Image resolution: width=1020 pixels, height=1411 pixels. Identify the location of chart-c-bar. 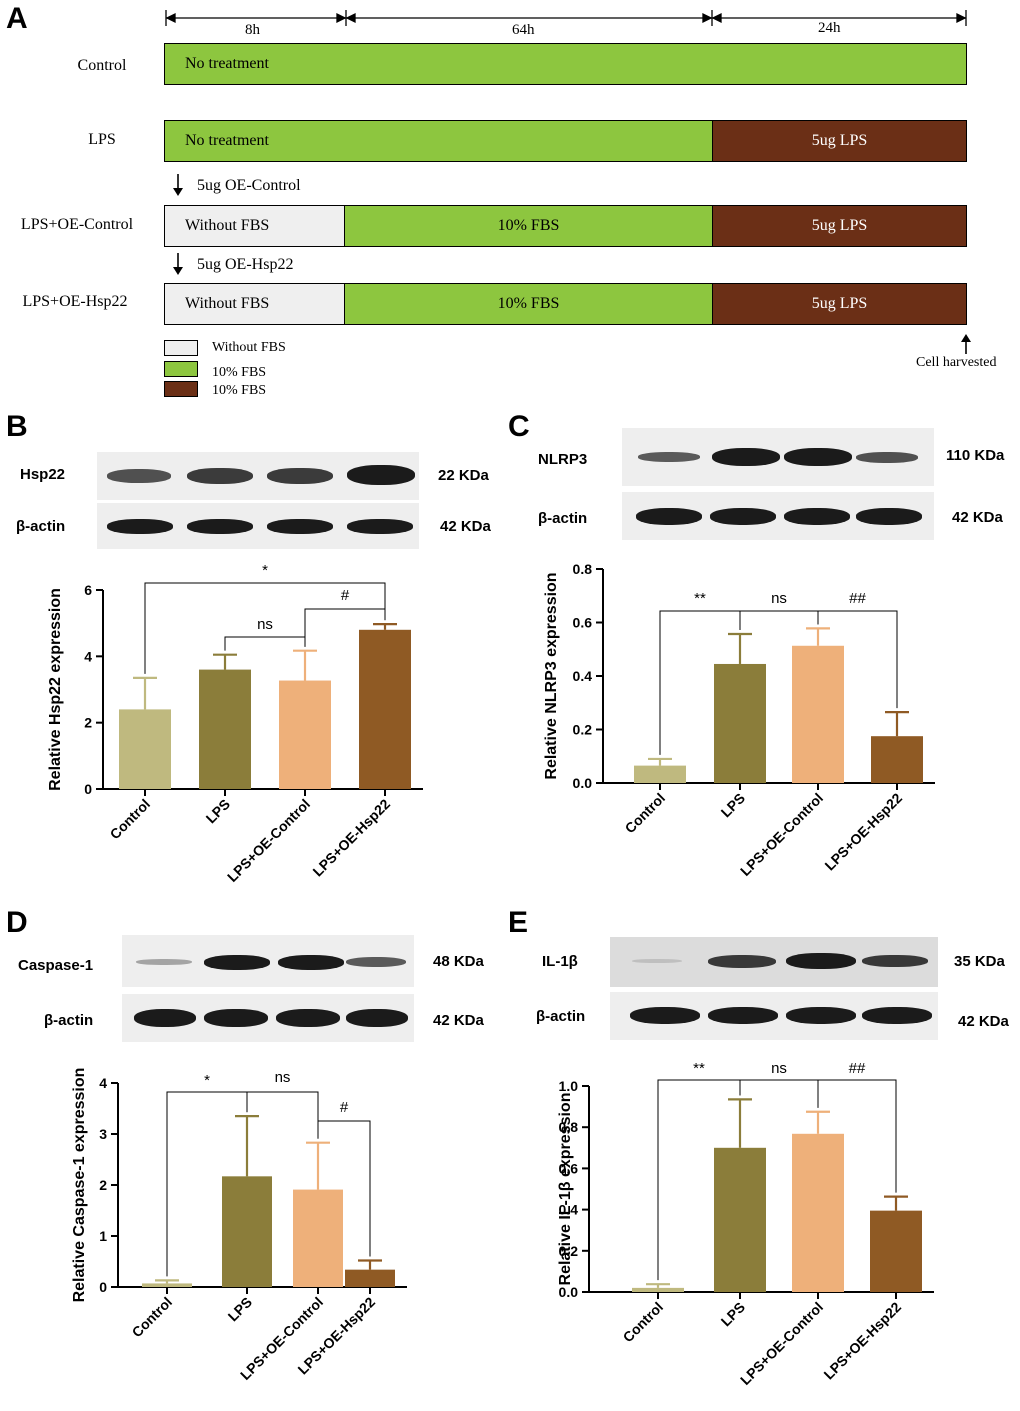
(818, 714).